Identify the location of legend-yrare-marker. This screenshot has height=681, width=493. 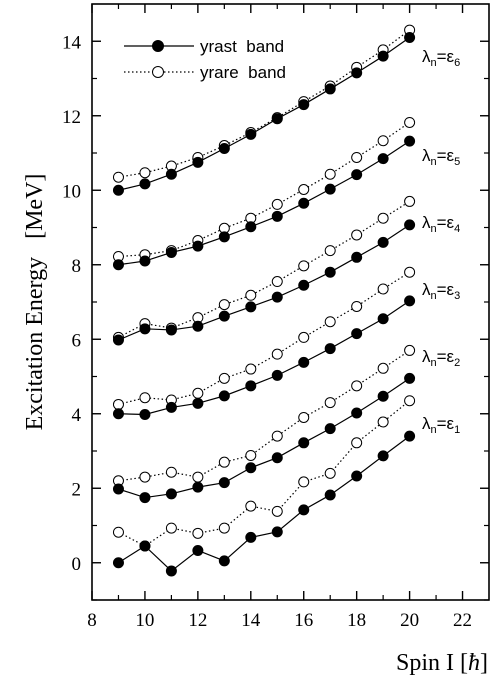
(158, 72).